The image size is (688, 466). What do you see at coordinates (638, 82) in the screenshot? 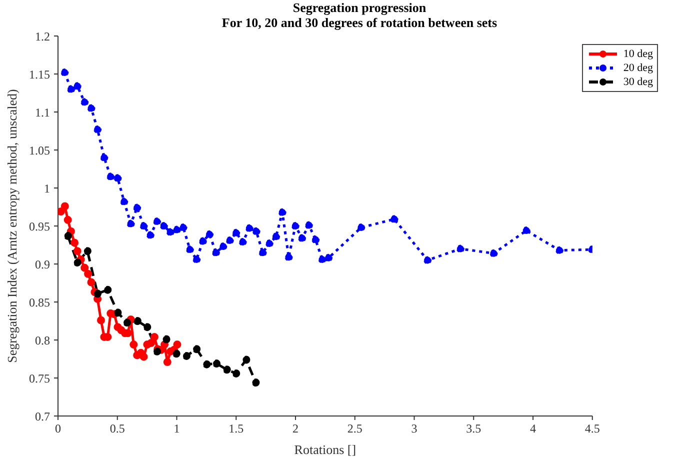
I see `legend-label: 30 deg` at bounding box center [638, 82].